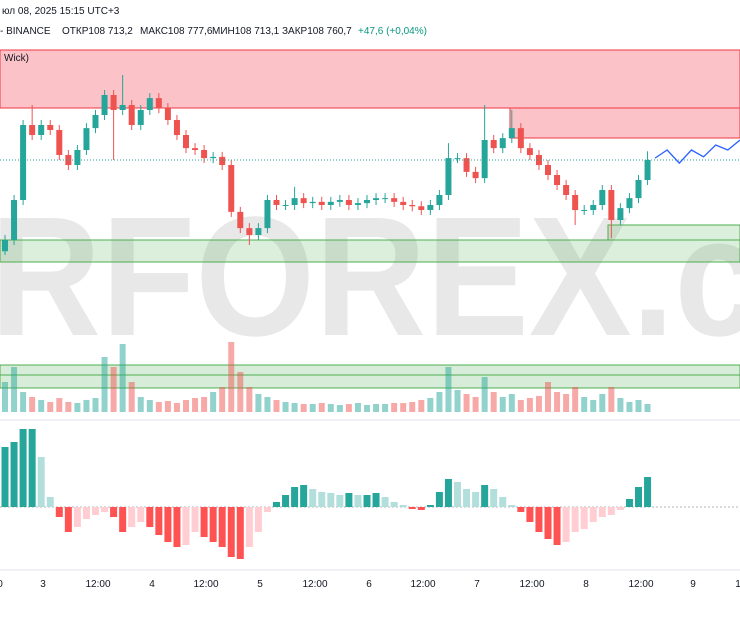 This screenshot has width=740, height=620. I want to click on x-tick-label: 0, so click(1, 584).